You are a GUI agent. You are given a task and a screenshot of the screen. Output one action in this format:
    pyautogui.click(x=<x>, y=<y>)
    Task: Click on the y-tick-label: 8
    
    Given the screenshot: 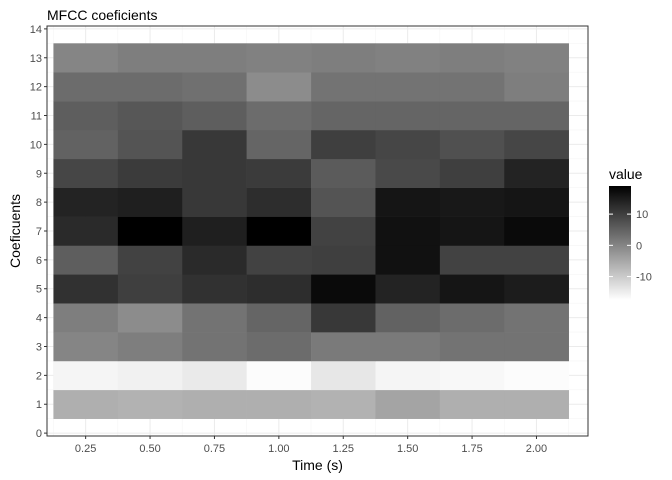 What is the action you would take?
    pyautogui.click(x=39, y=203)
    